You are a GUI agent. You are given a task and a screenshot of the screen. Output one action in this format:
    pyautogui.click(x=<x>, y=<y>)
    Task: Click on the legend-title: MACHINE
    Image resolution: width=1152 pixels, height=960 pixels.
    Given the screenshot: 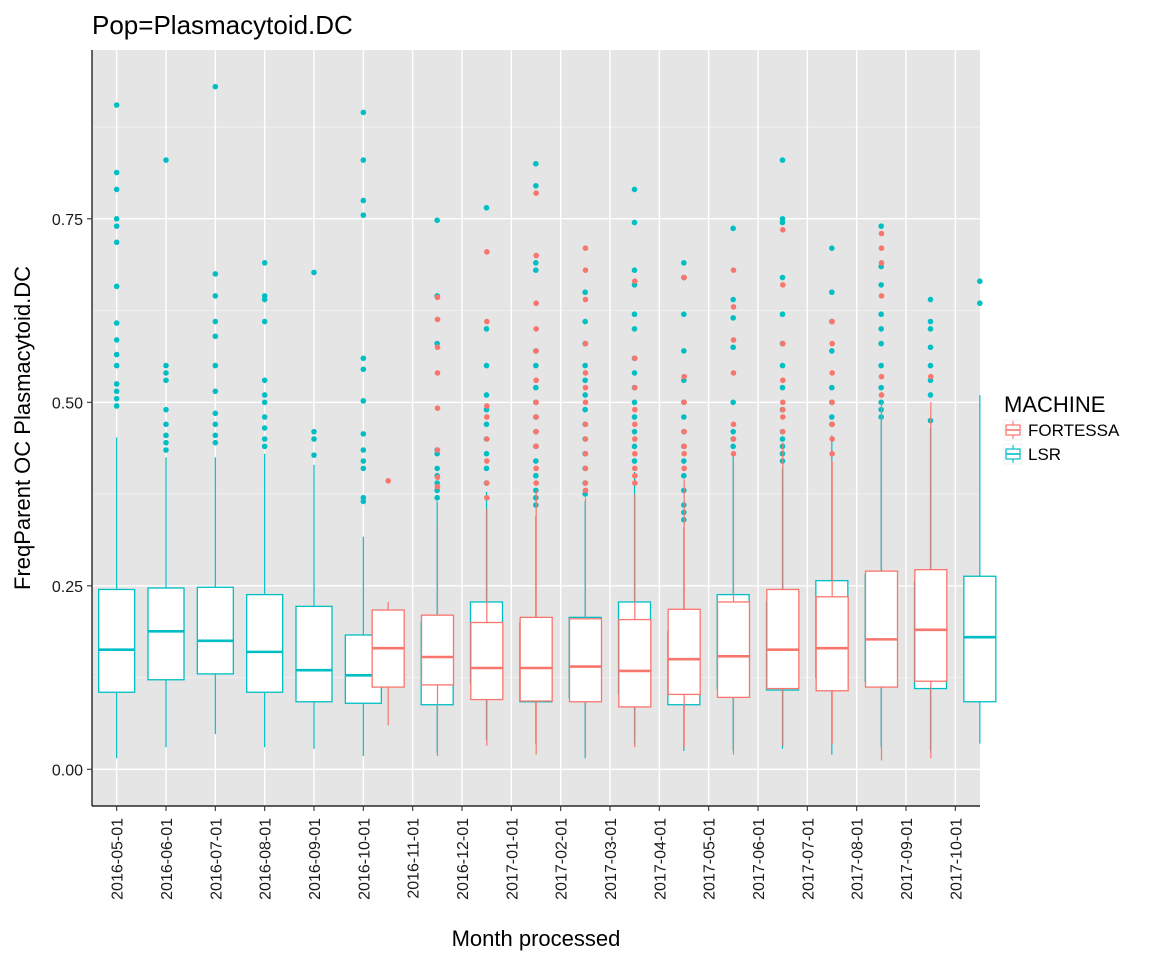 What is the action you would take?
    pyautogui.click(x=1054, y=404)
    